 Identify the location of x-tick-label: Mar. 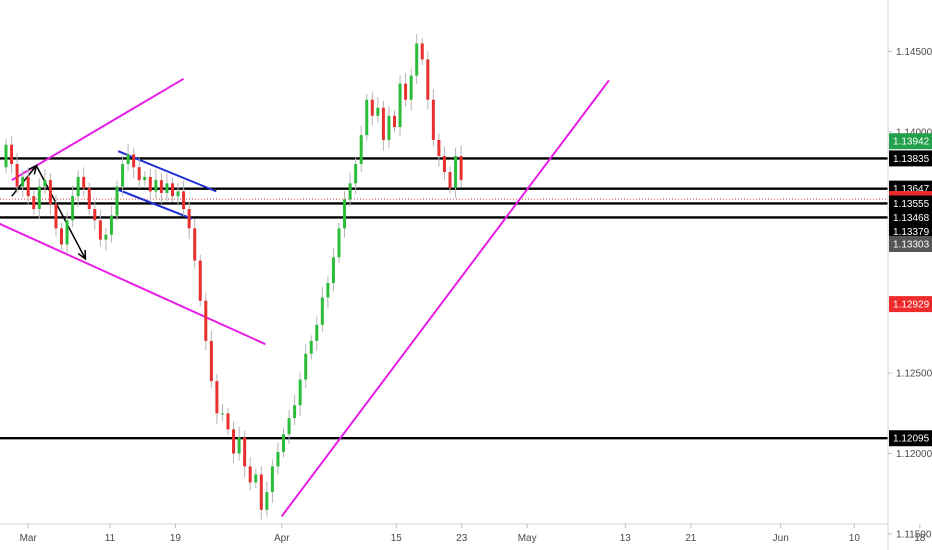
(29, 538).